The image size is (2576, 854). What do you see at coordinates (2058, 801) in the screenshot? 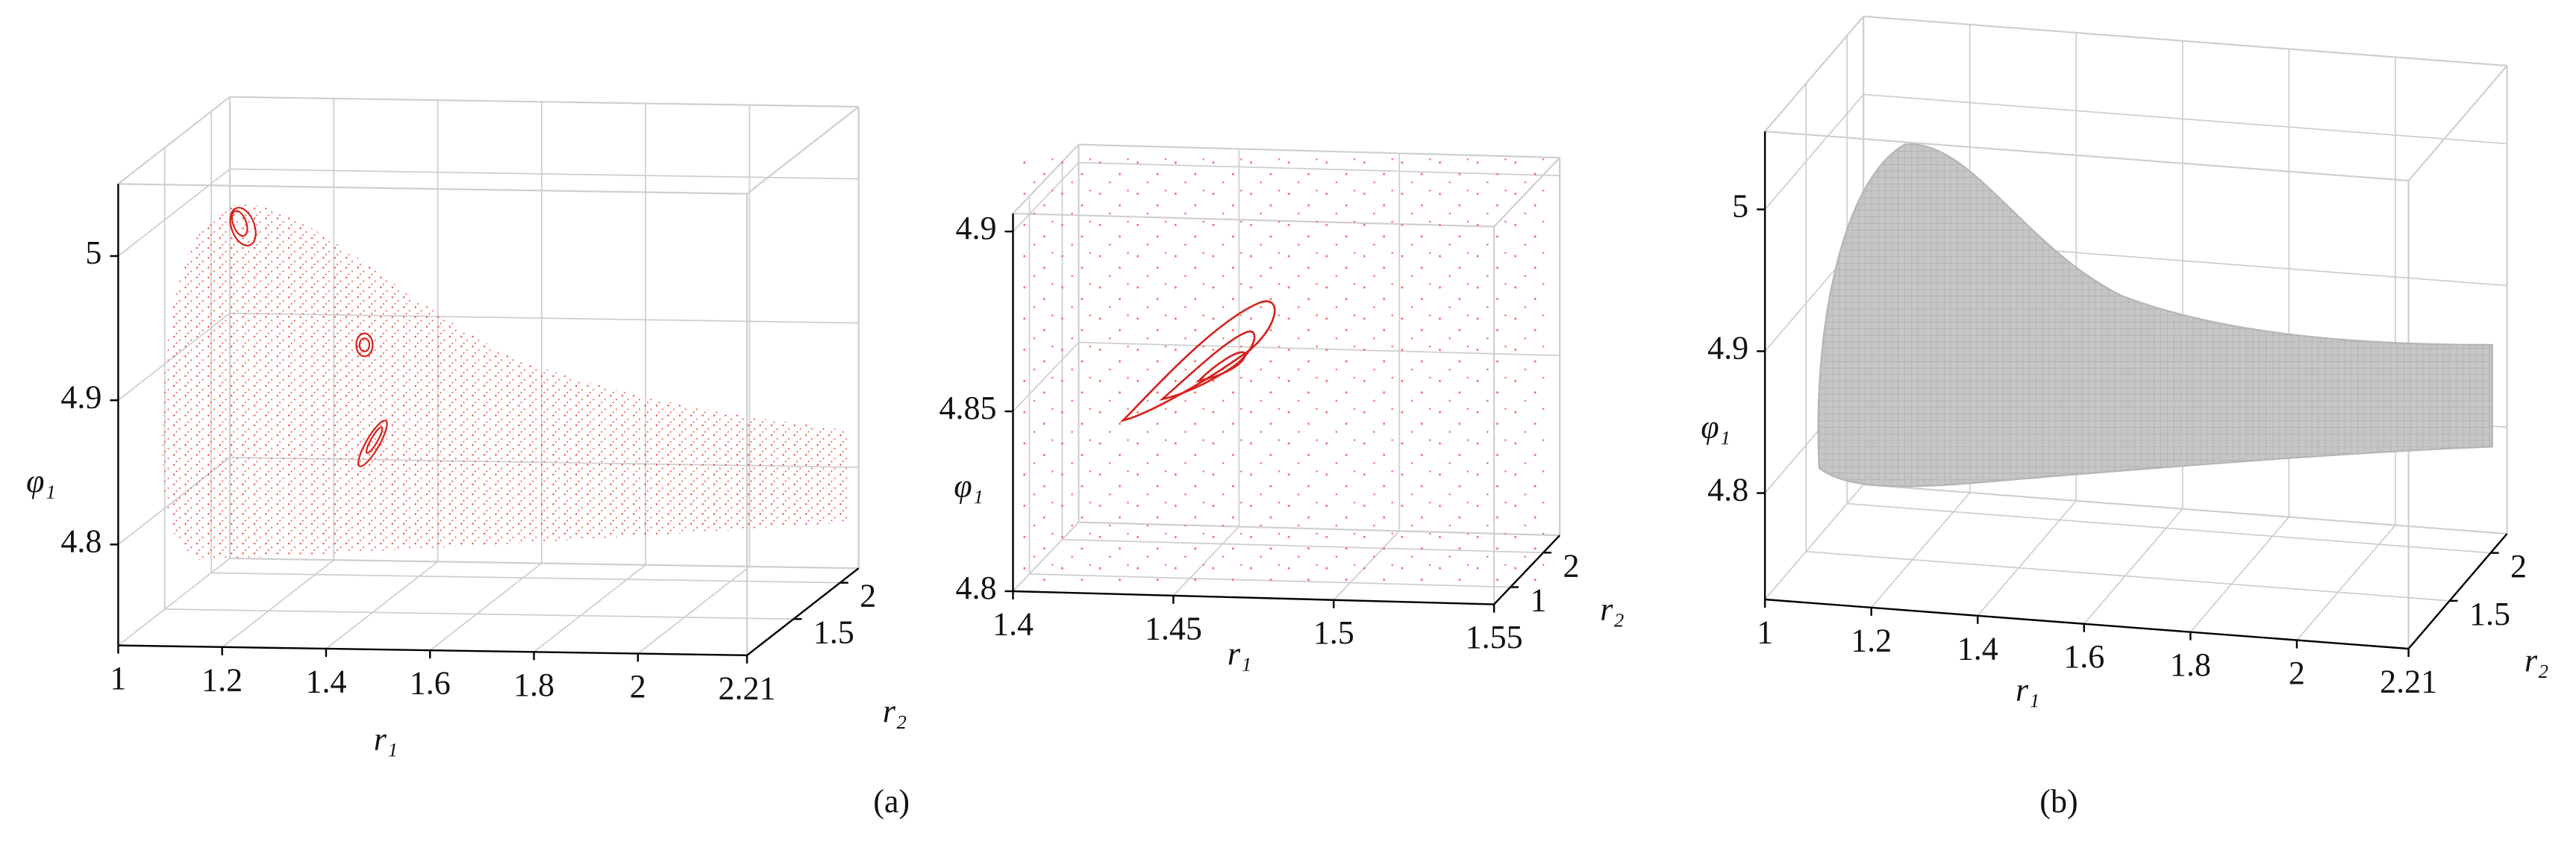
I see `caption: (b)` at bounding box center [2058, 801].